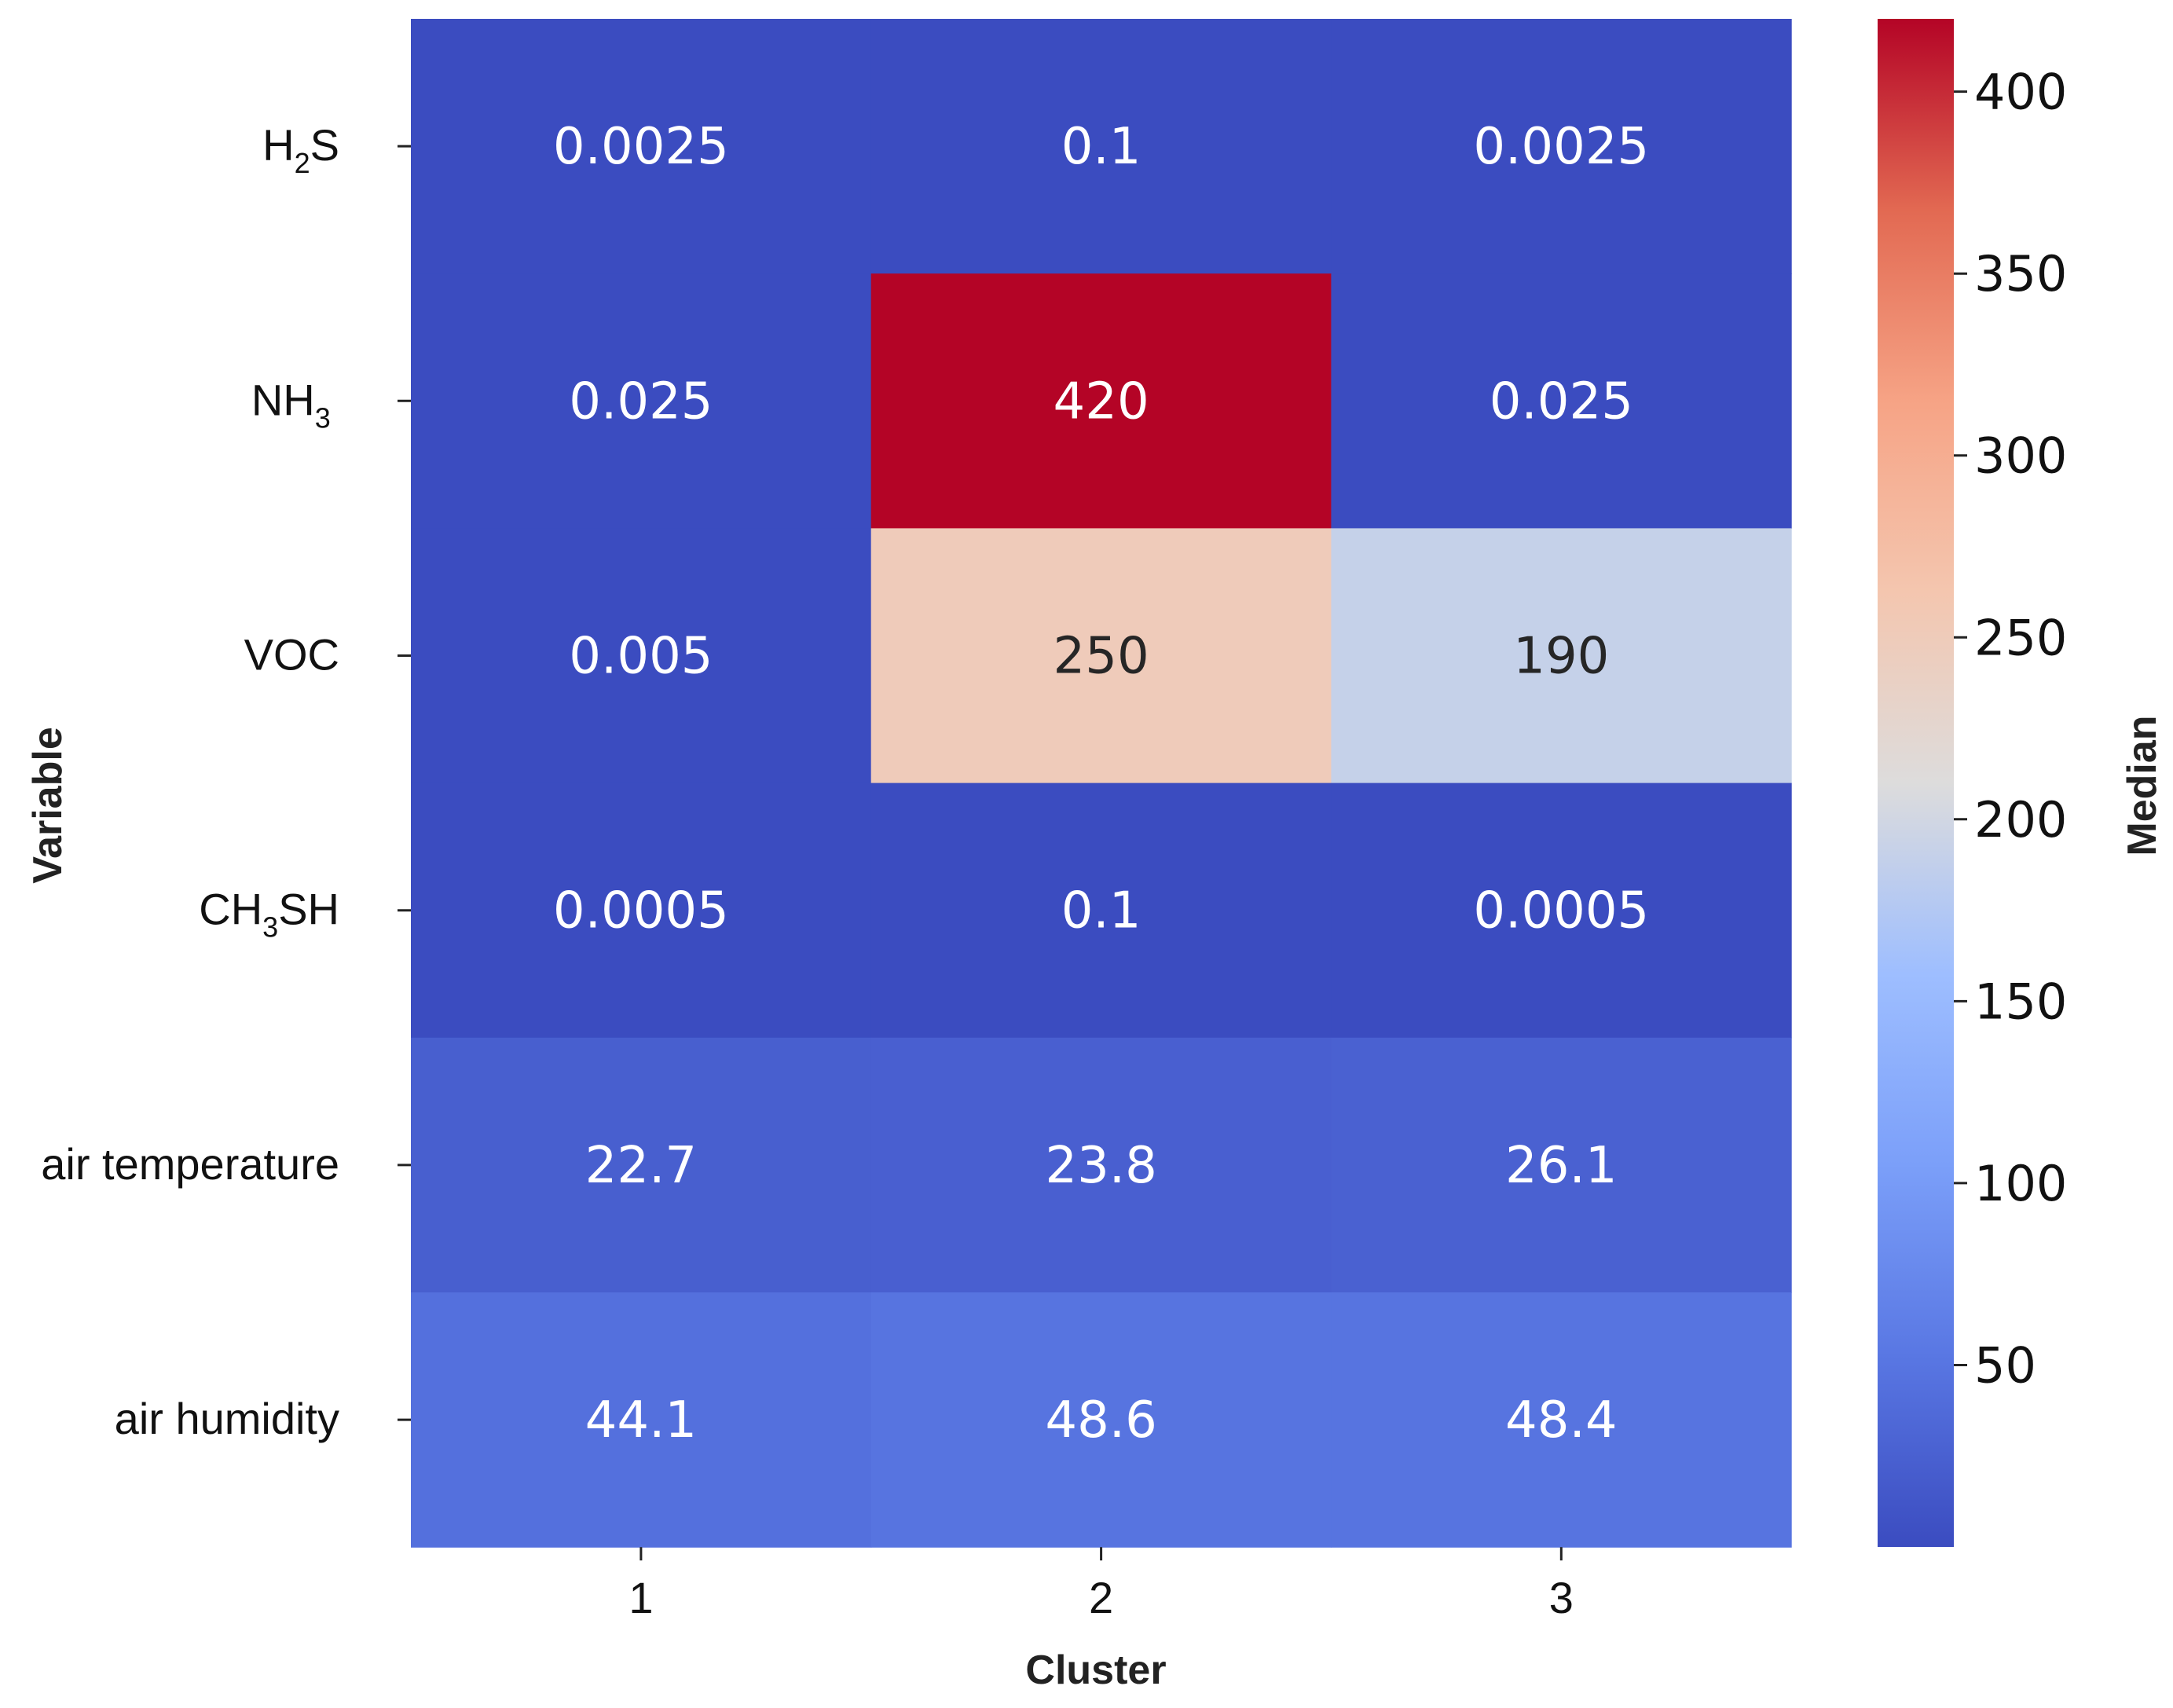  Describe the element at coordinates (2020, 1001) in the screenshot. I see `colorbar-tick-label: 150` at that location.